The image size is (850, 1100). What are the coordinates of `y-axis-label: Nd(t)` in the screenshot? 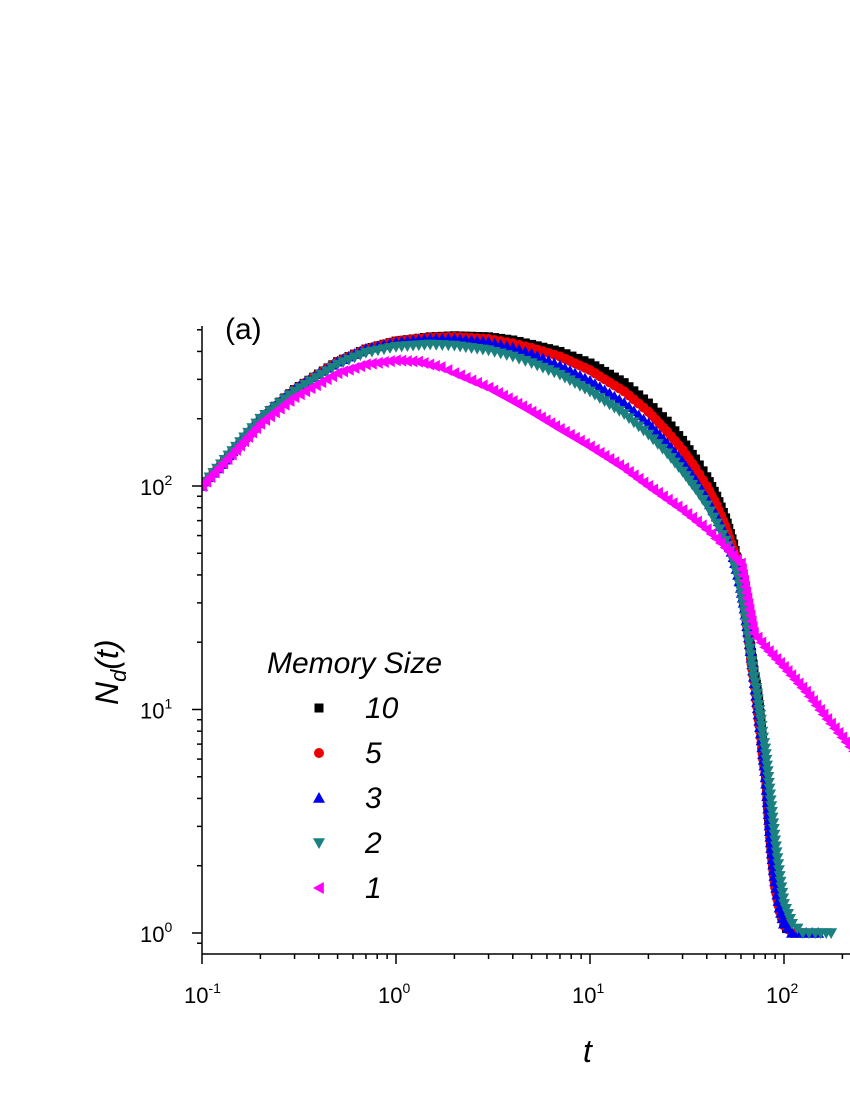 It's located at (110, 672).